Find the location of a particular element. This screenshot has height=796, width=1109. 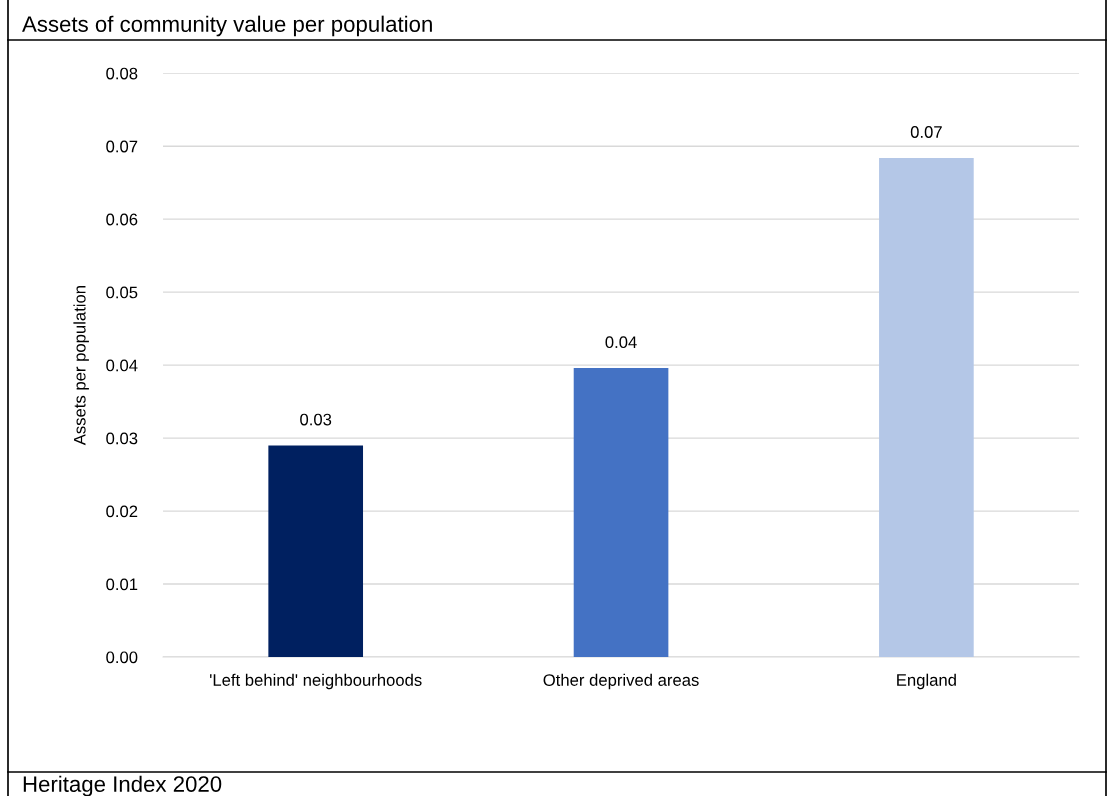

y-tick-label: 0.02 is located at coordinates (122, 511).